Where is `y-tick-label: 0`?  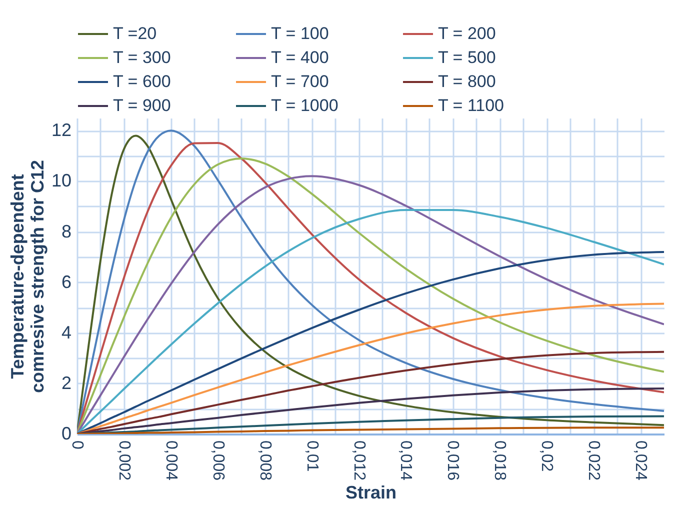
y-tick-label: 0 is located at coordinates (66, 434).